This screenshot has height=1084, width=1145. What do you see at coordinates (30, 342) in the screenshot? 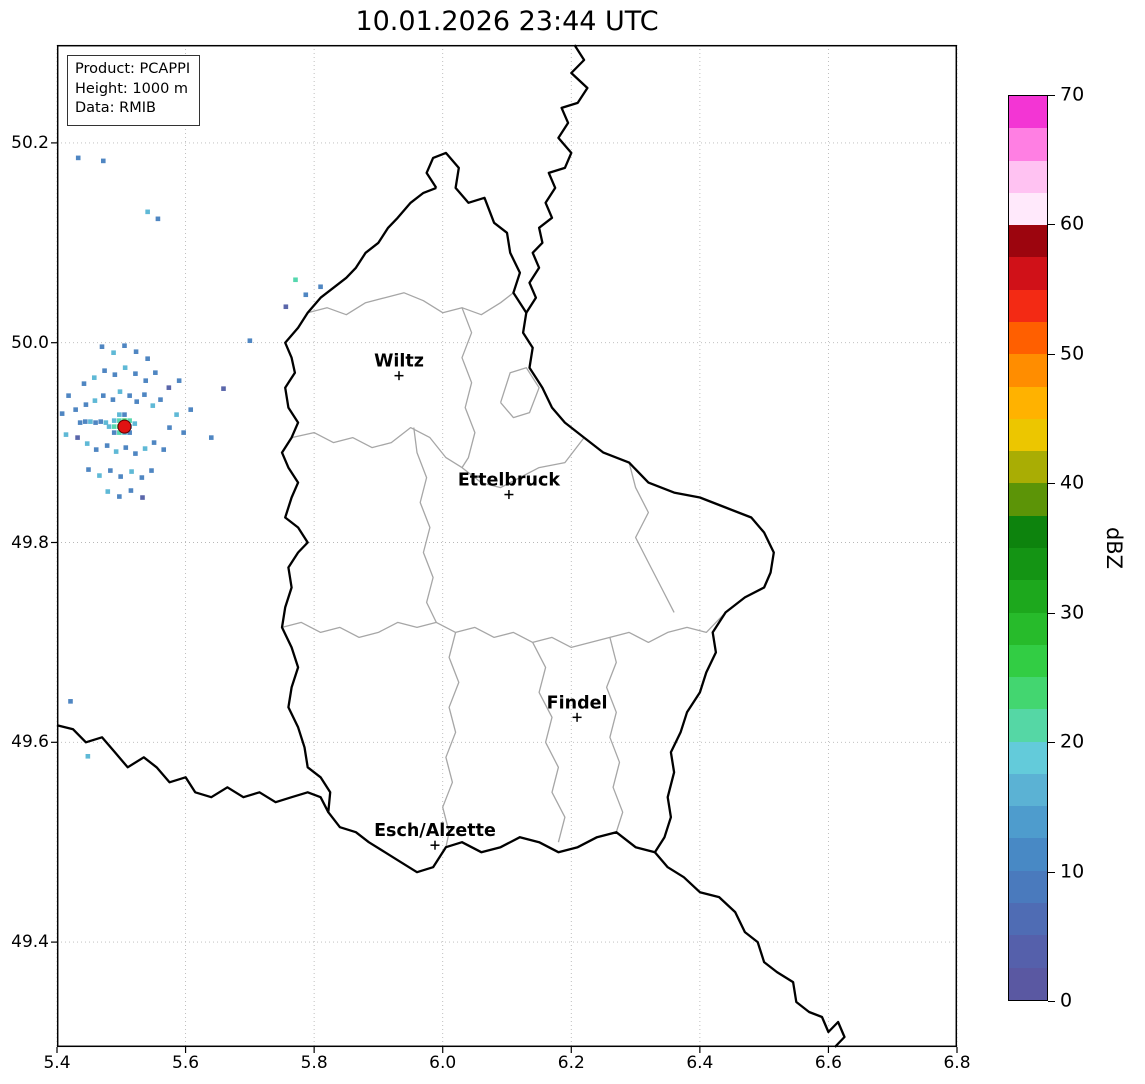
I see `y-tick-label: 50.0` at bounding box center [30, 342].